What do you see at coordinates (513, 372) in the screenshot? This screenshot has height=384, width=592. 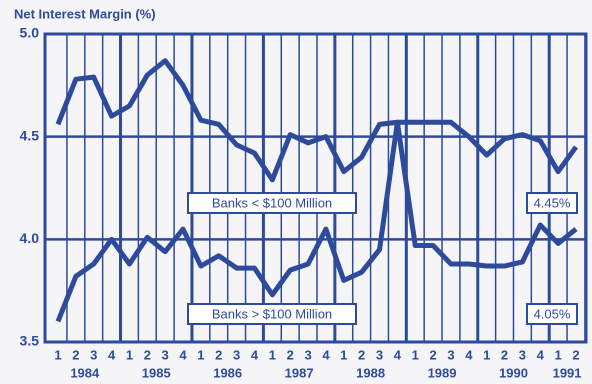 I see `year-label: 1990` at bounding box center [513, 372].